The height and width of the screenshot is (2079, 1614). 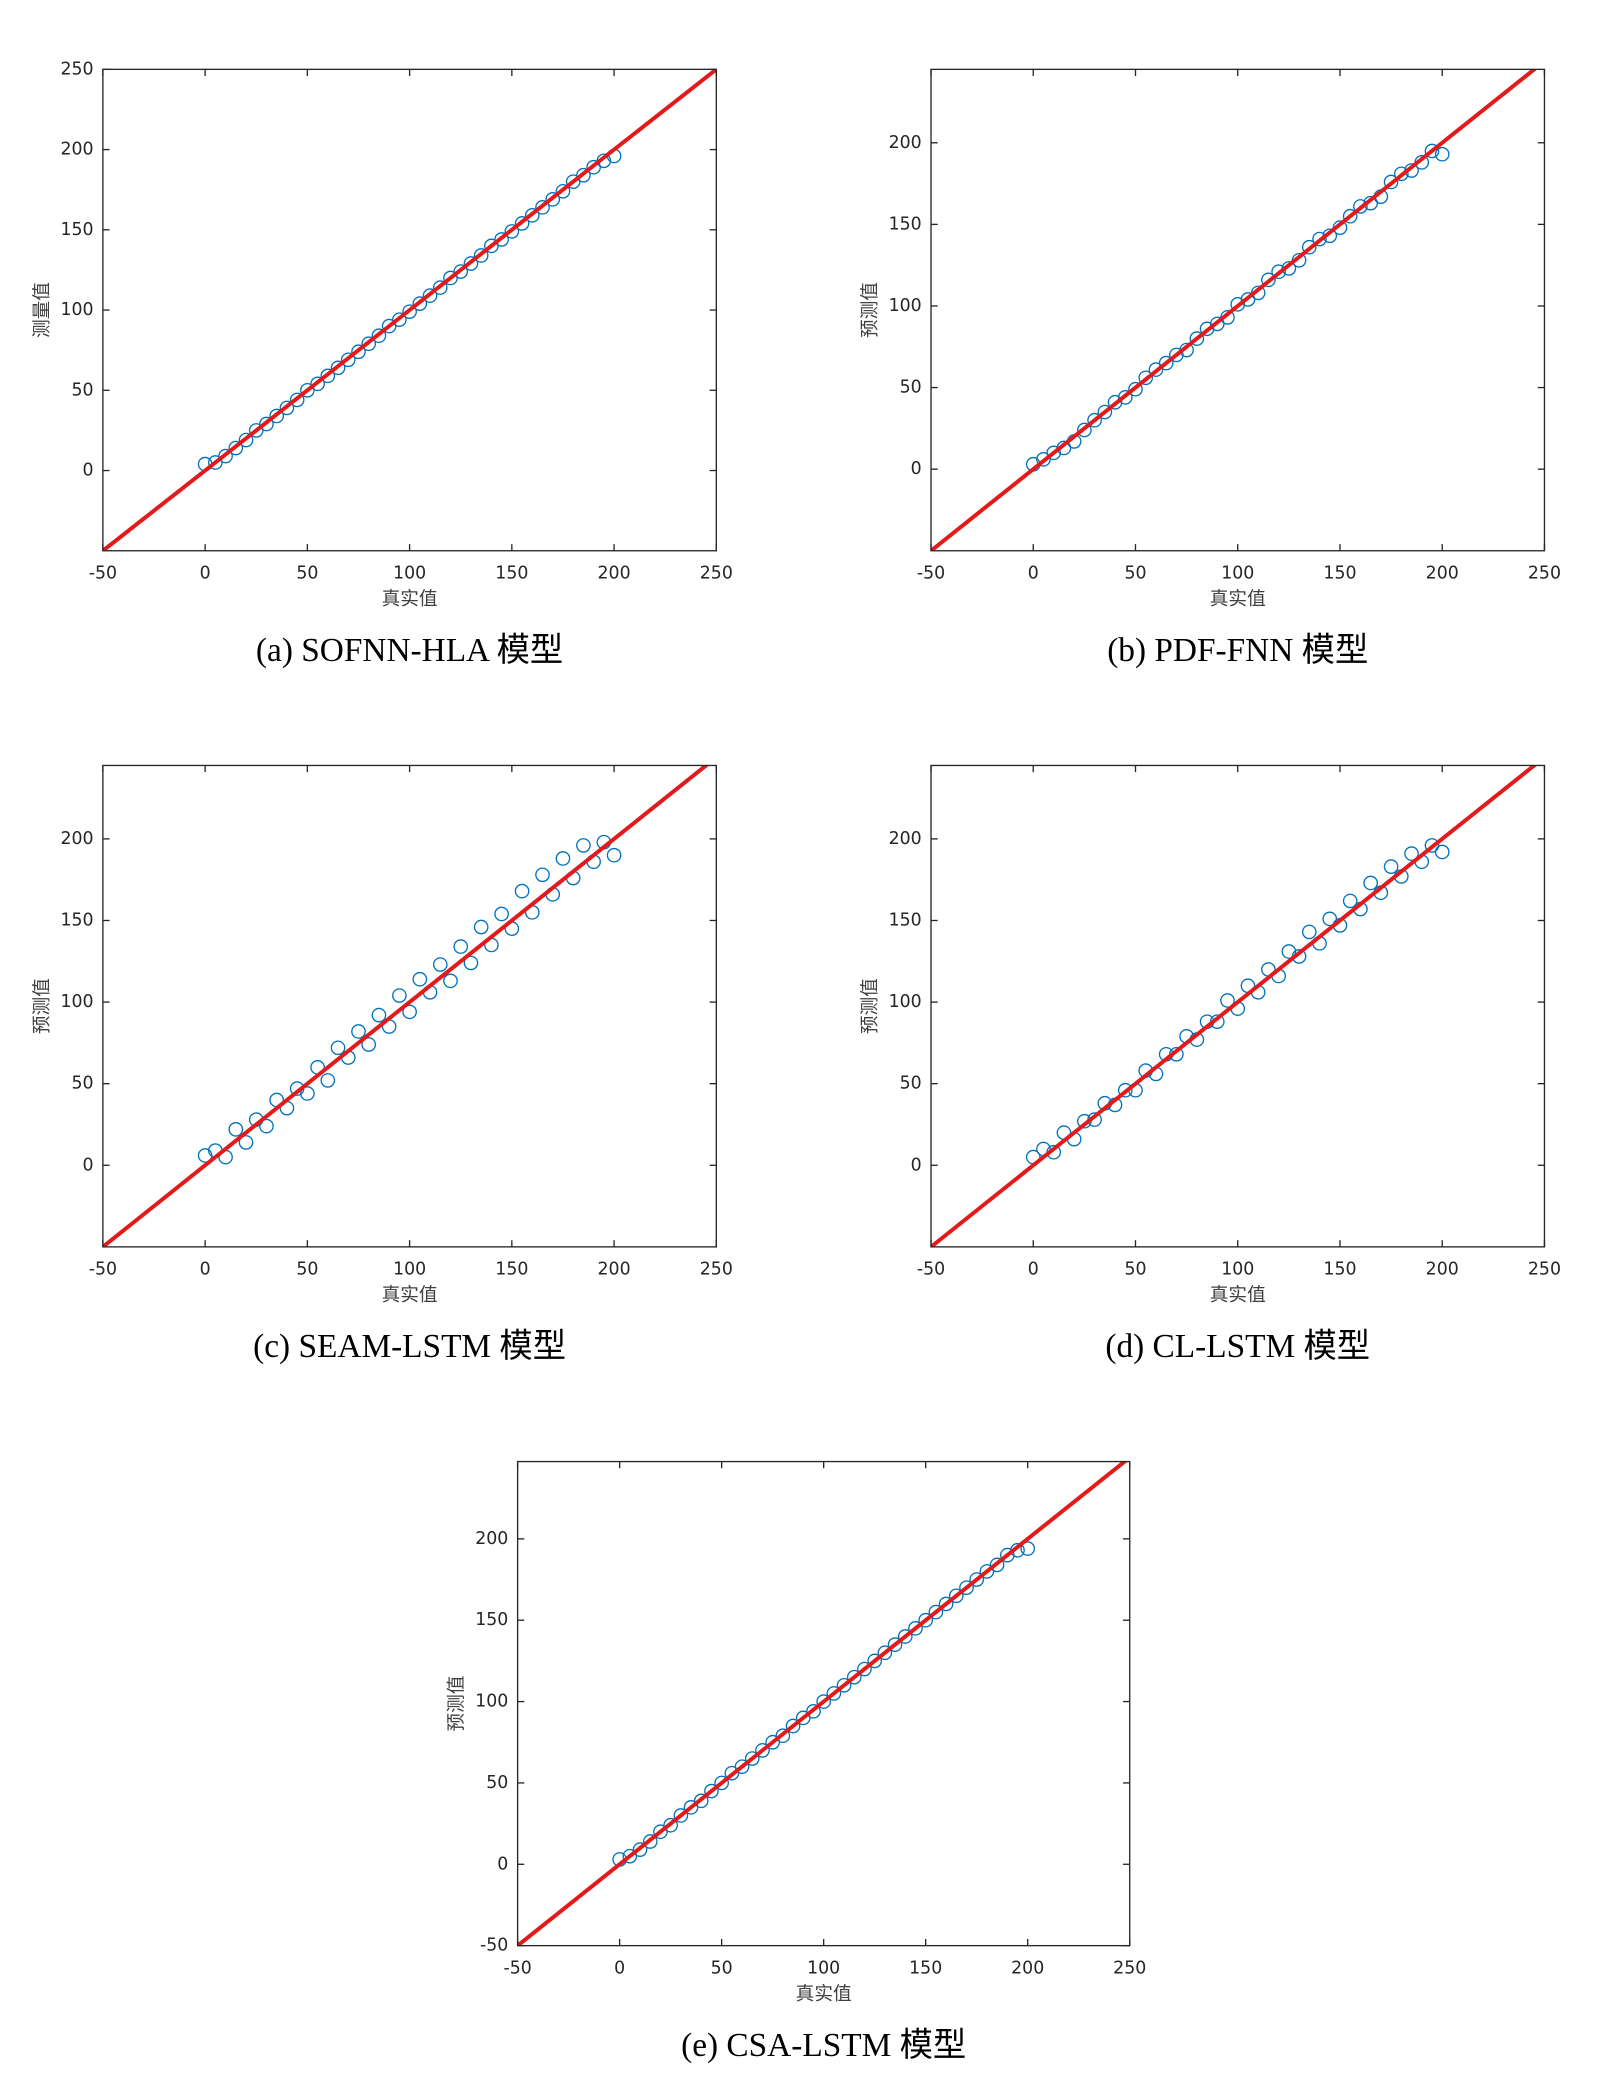 I want to click on y-tick-label: 250, so click(x=76, y=69).